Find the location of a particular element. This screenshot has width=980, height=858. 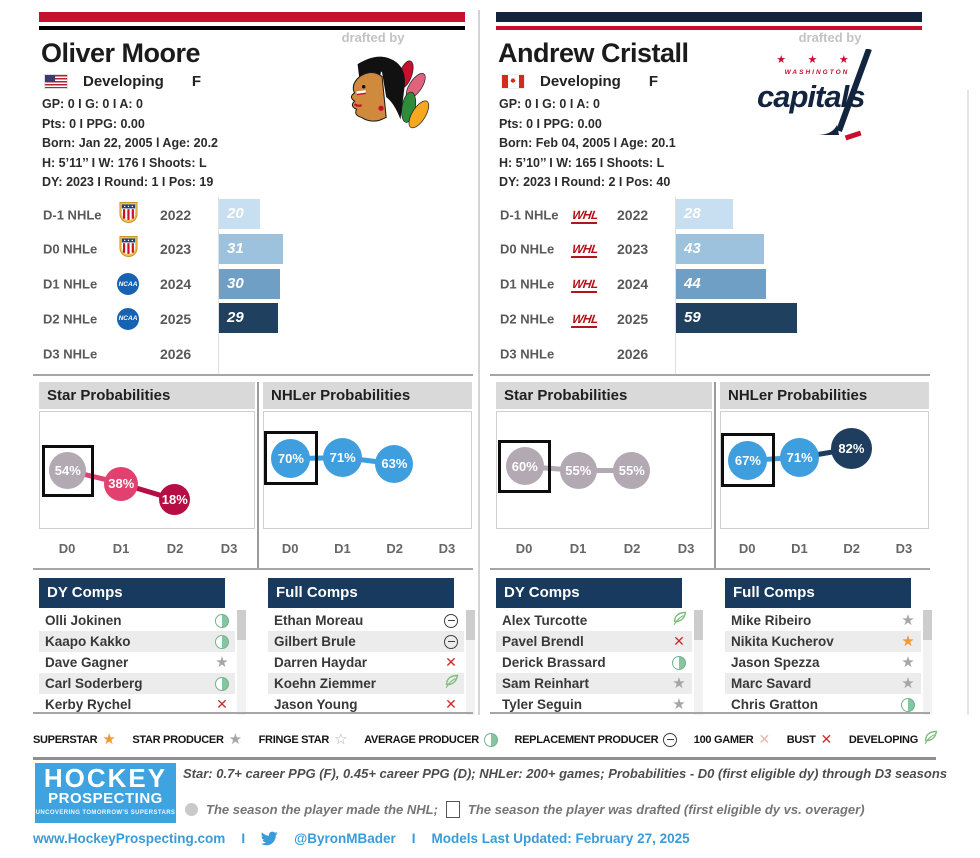

comps-row: Sam Reinhart ★ is located at coordinates (594, 683).